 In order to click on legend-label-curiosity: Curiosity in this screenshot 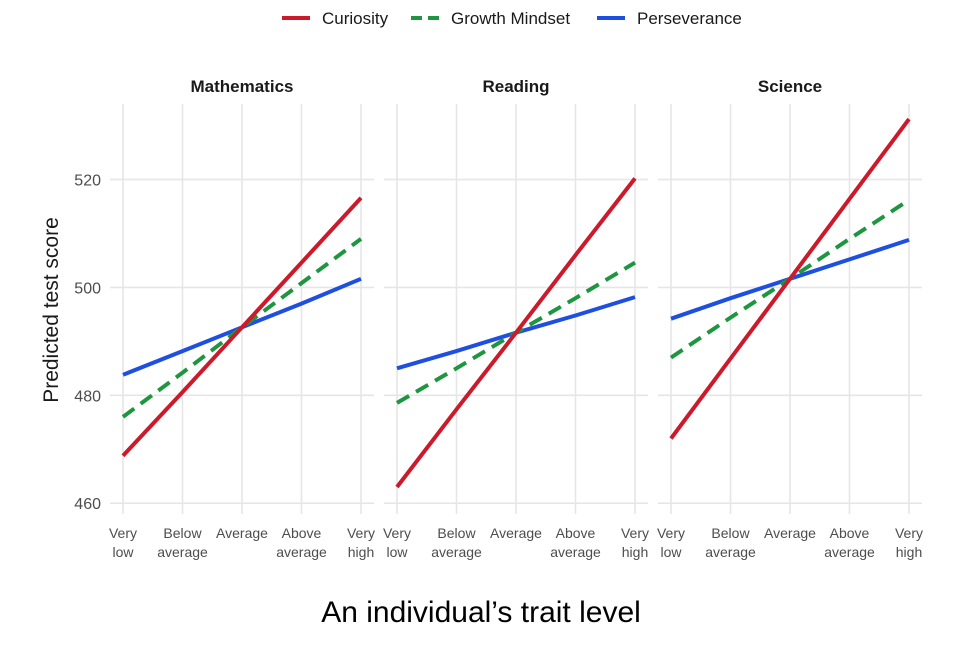, I will do `click(355, 18)`.